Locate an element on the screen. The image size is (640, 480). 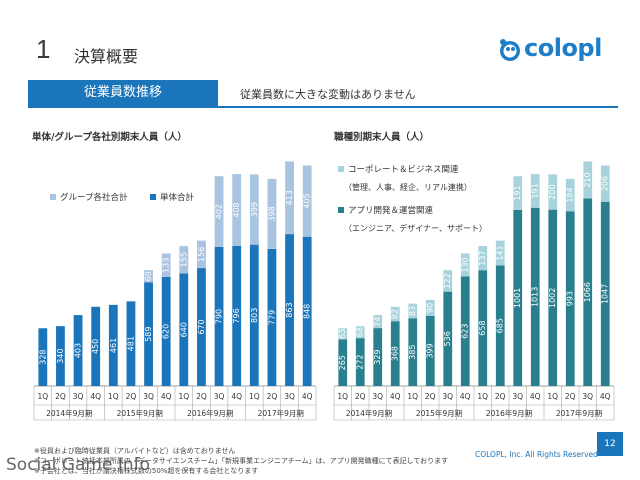
data-label: 450 is located at coordinates (95, 346).